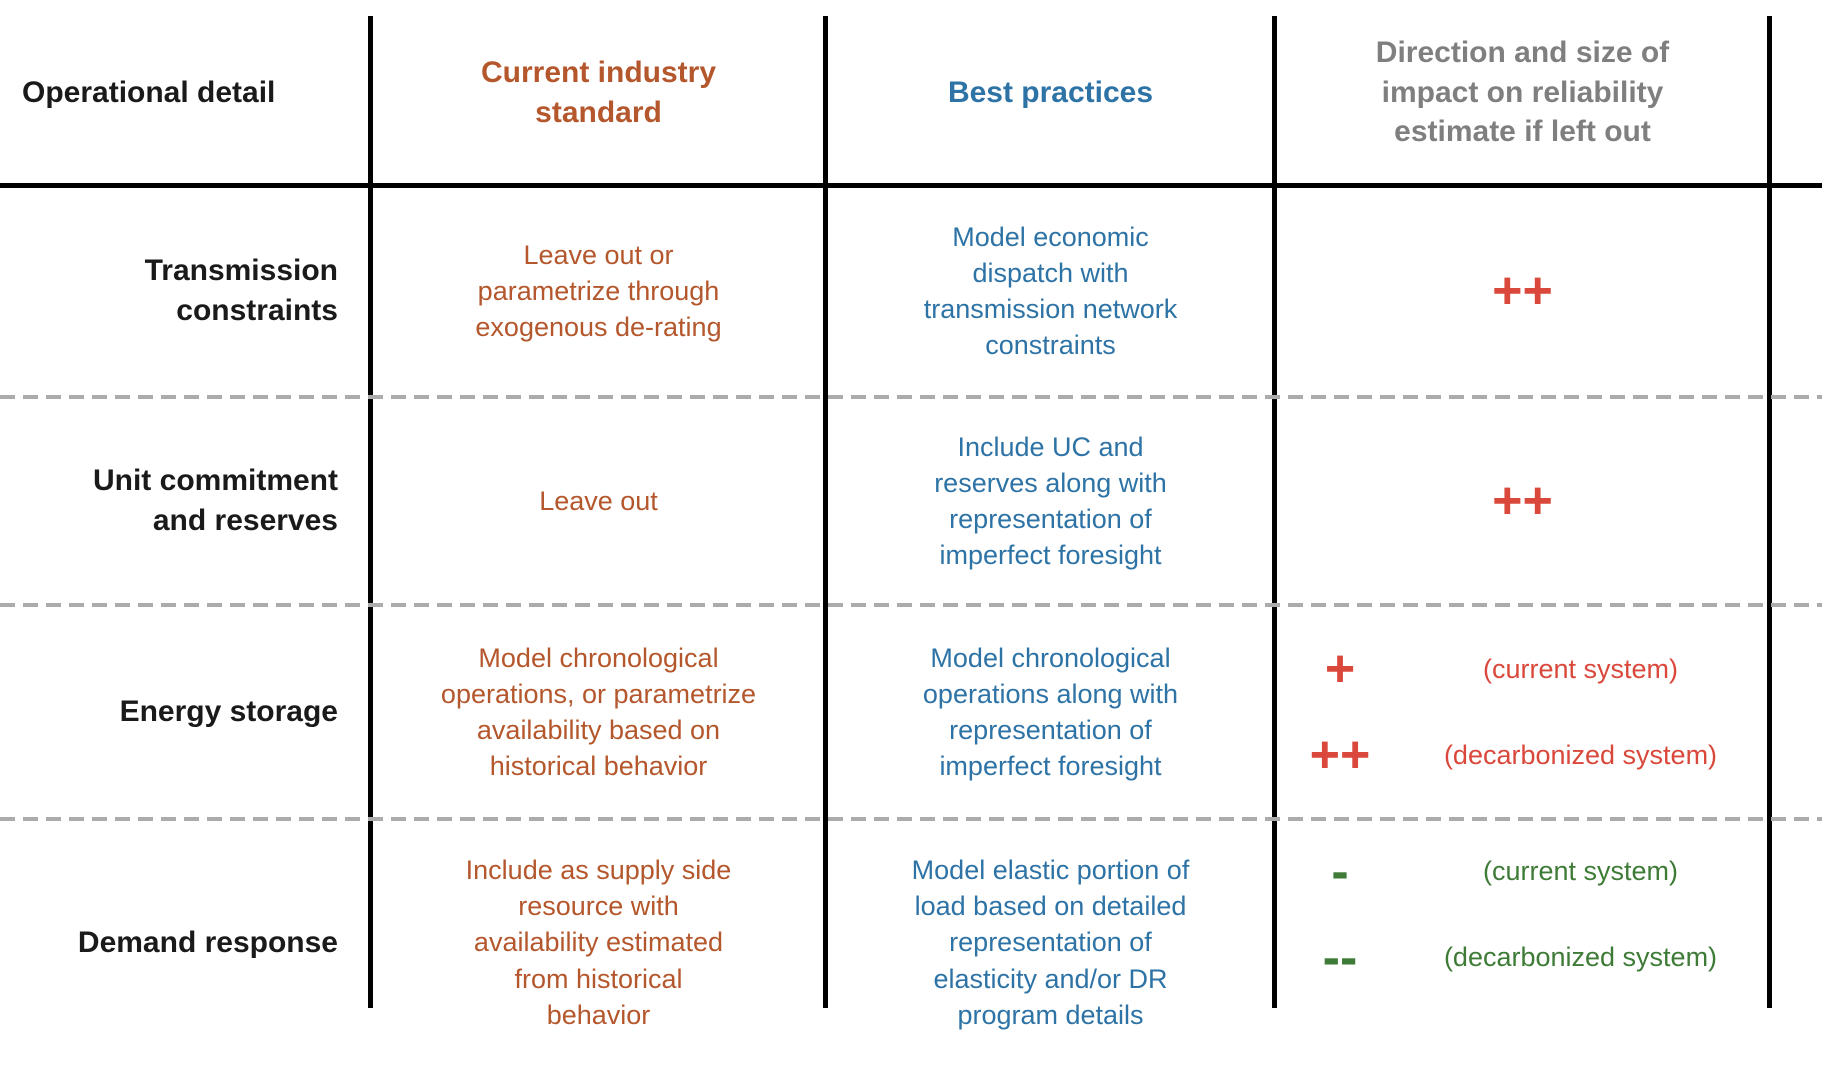  I want to click on current-standard-cell: Leave out, so click(598, 501).